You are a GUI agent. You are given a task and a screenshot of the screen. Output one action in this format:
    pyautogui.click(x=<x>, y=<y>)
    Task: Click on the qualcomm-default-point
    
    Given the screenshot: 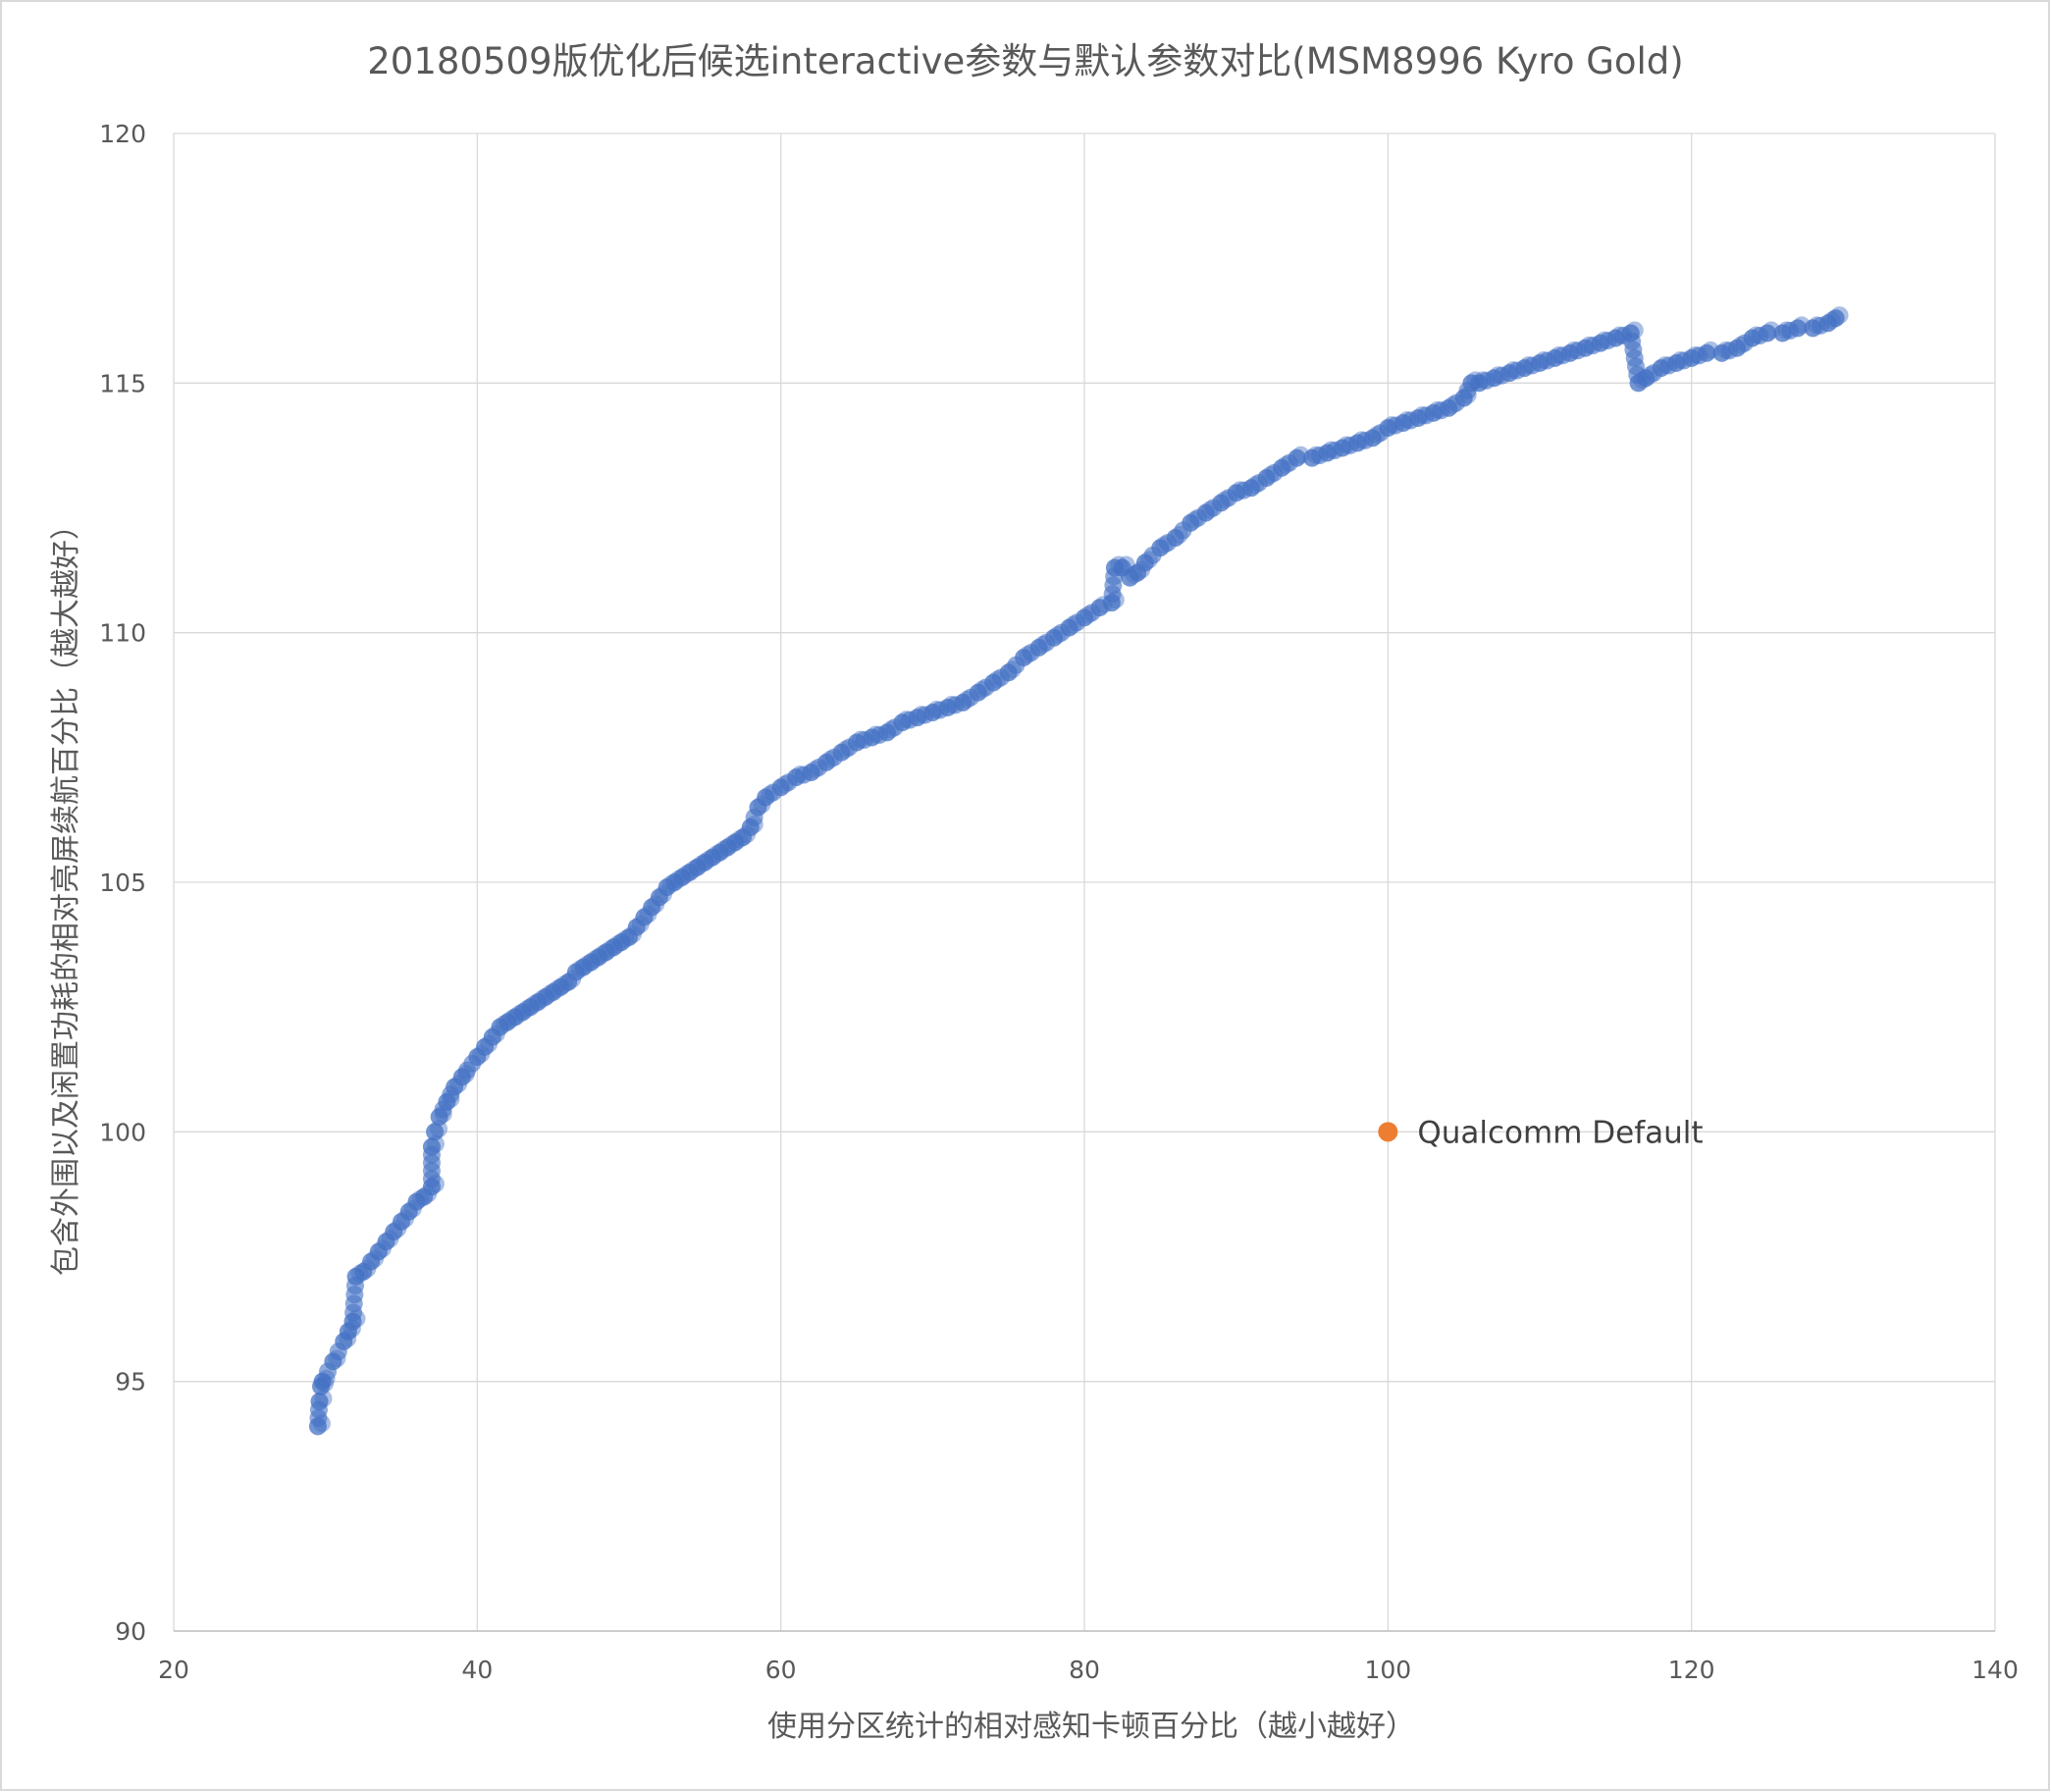 What is the action you would take?
    pyautogui.click(x=1388, y=1132)
    